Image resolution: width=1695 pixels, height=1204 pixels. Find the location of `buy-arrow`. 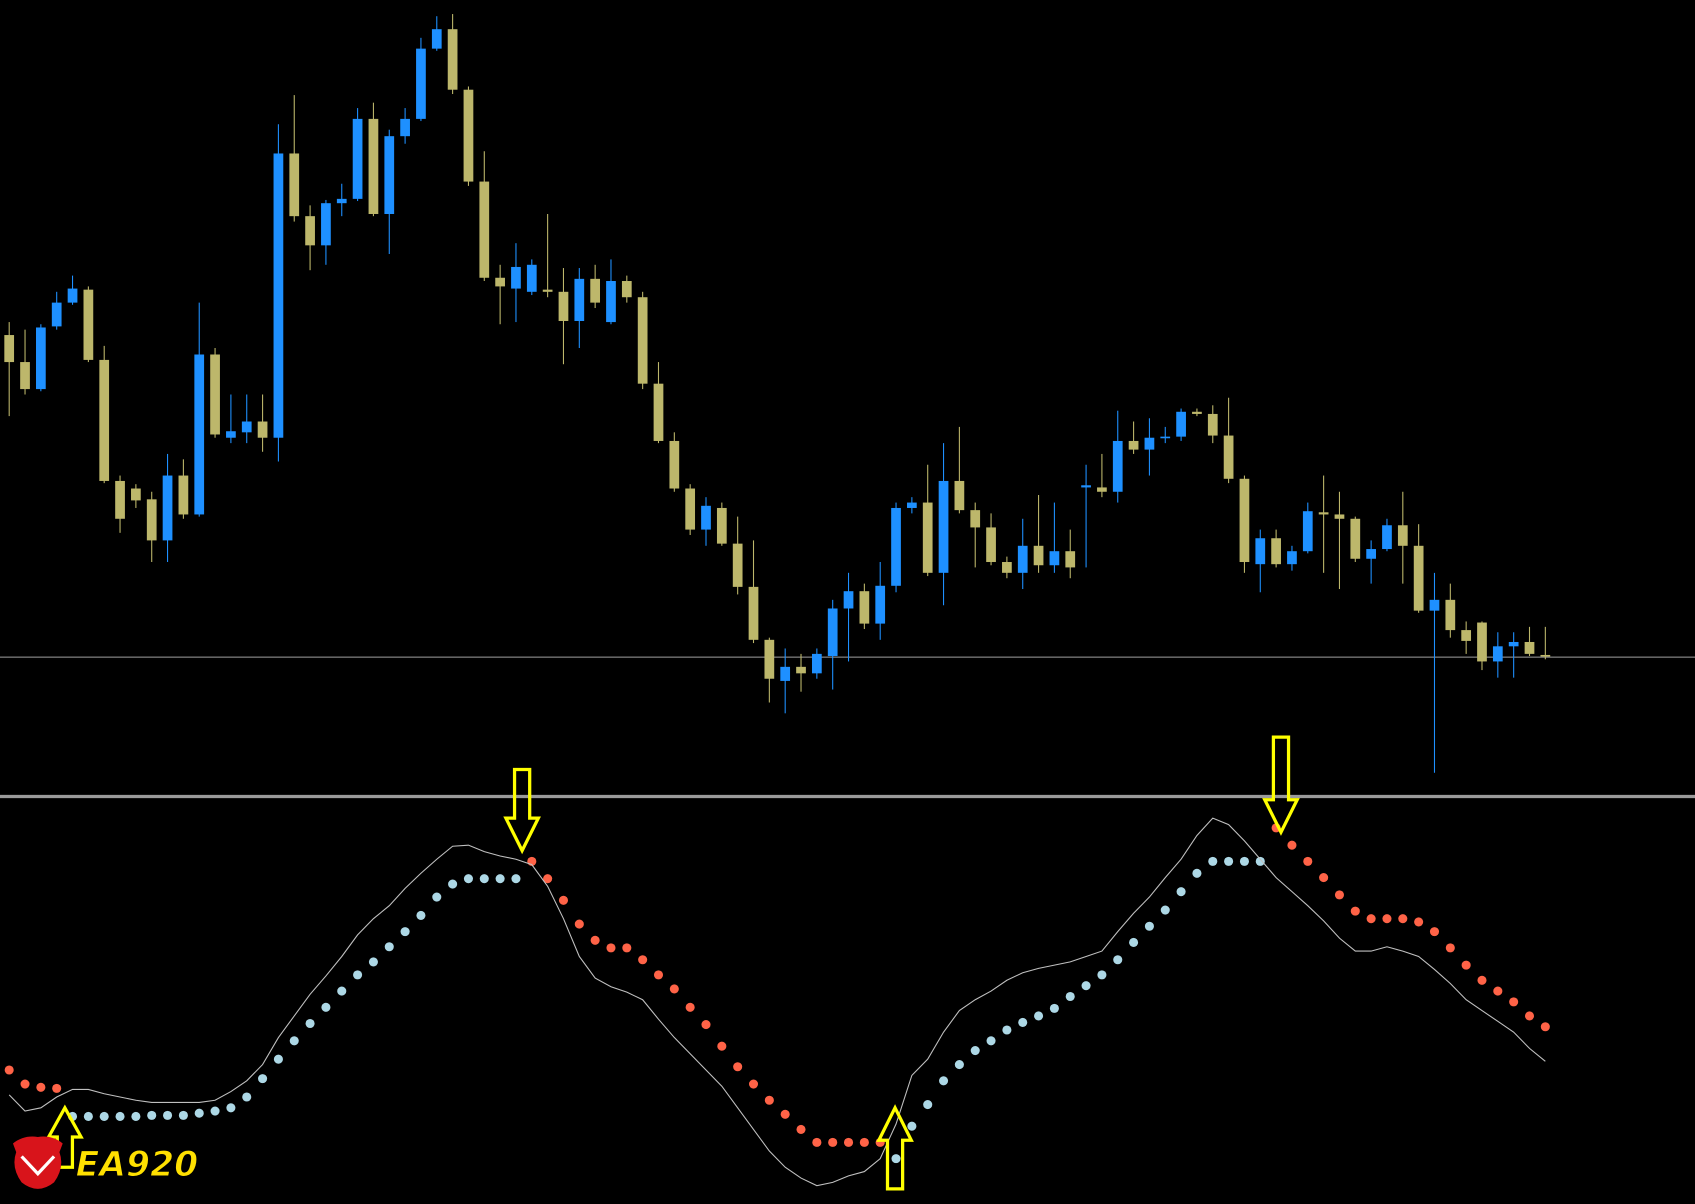

buy-arrow is located at coordinates (895, 1147).